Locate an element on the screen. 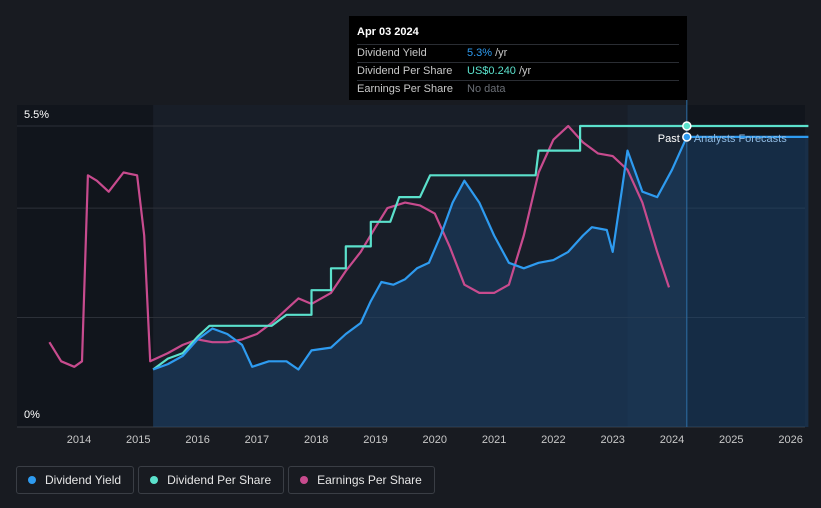 This screenshot has width=821, height=508. x-tick-label: 2026 is located at coordinates (790, 440).